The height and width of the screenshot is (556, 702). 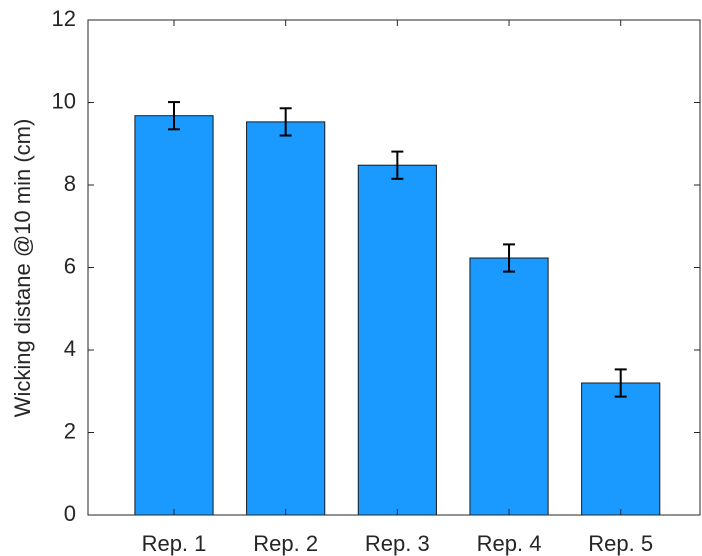 I want to click on x-tick-label: Rep. 4, so click(x=509, y=543).